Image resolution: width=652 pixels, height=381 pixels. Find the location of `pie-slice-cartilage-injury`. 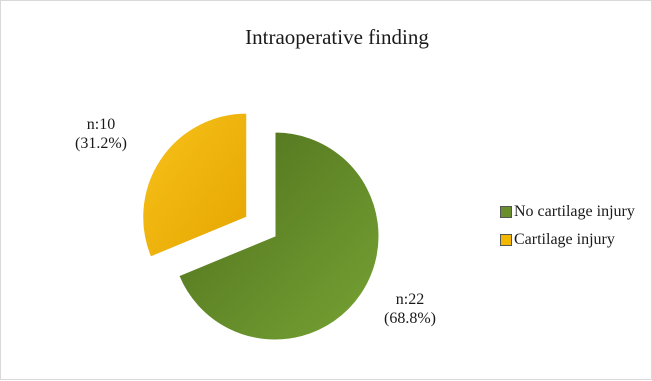

pie-slice-cartilage-injury is located at coordinates (195, 185).